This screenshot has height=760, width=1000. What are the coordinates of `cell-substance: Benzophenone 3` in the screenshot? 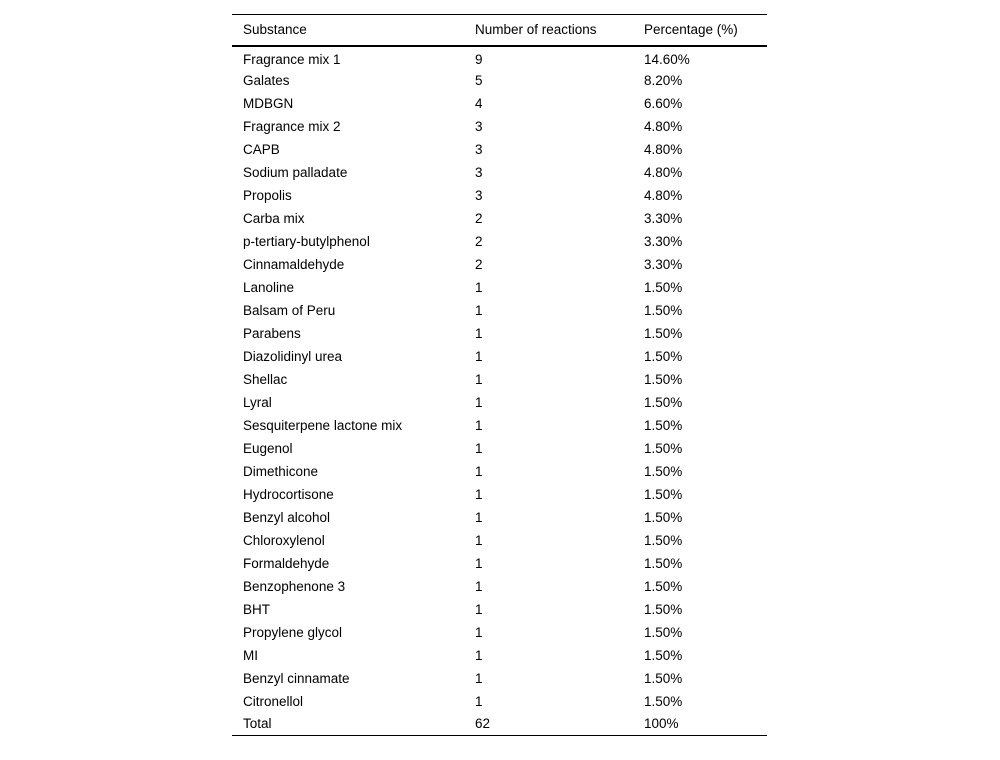 It's located at (294, 586).